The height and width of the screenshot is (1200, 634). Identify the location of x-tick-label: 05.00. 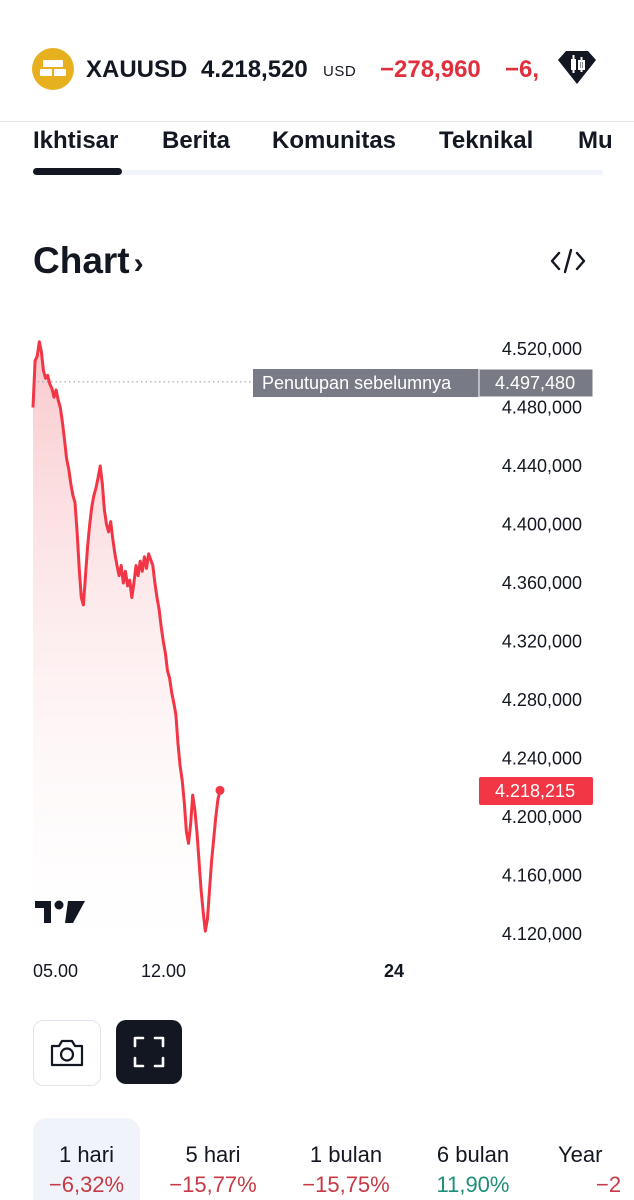
(55, 971).